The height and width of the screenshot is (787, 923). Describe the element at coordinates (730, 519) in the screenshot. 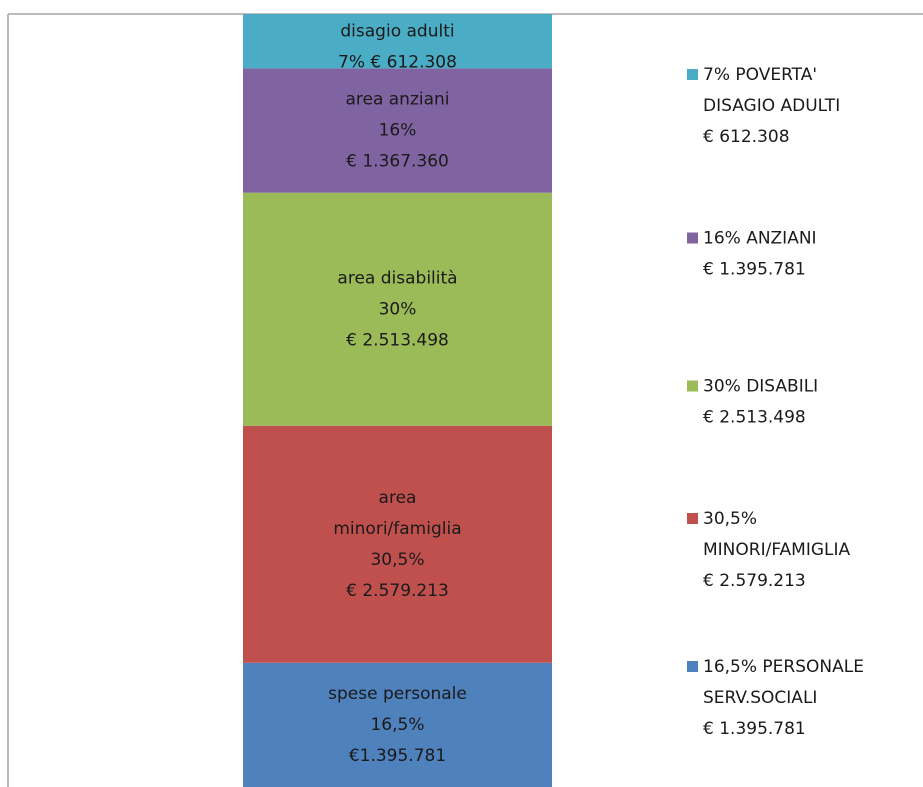

I see `legend-label: 30,5%` at that location.